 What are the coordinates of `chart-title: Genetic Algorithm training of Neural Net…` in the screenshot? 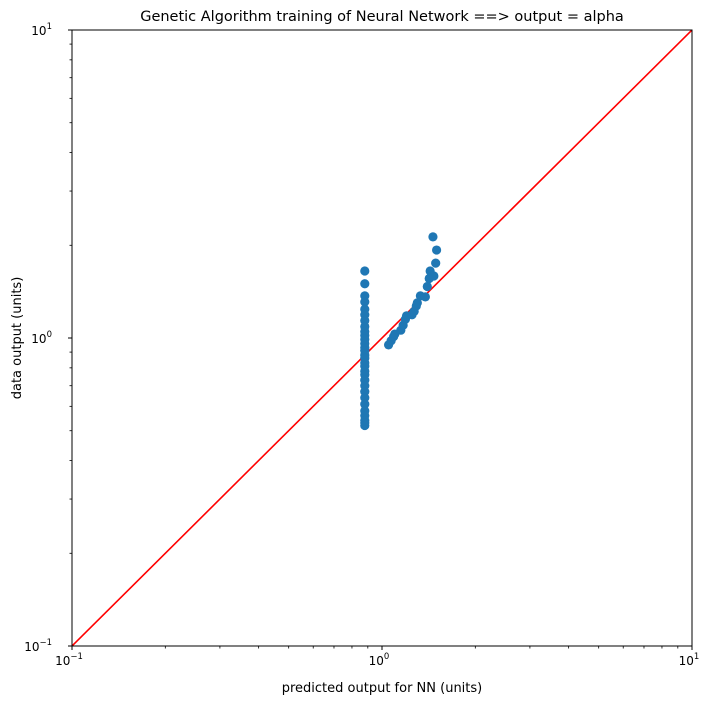 It's located at (382, 17).